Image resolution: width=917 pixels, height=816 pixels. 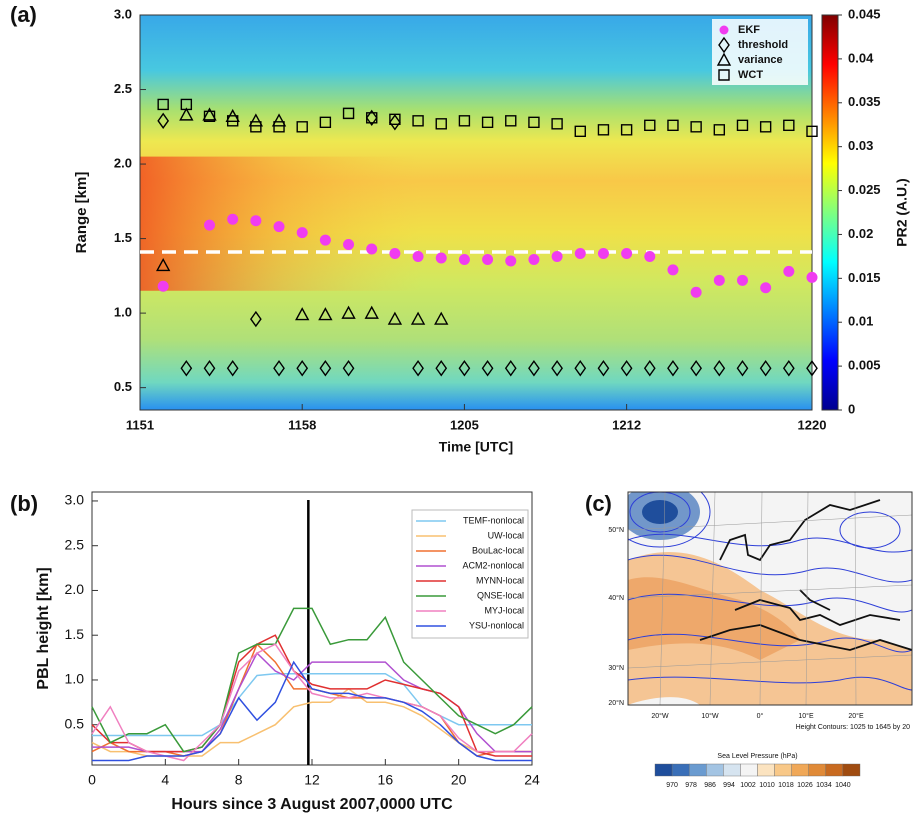 What do you see at coordinates (864, 277) in the screenshot?
I see `colorbar-tick-label: 0.015` at bounding box center [864, 277].